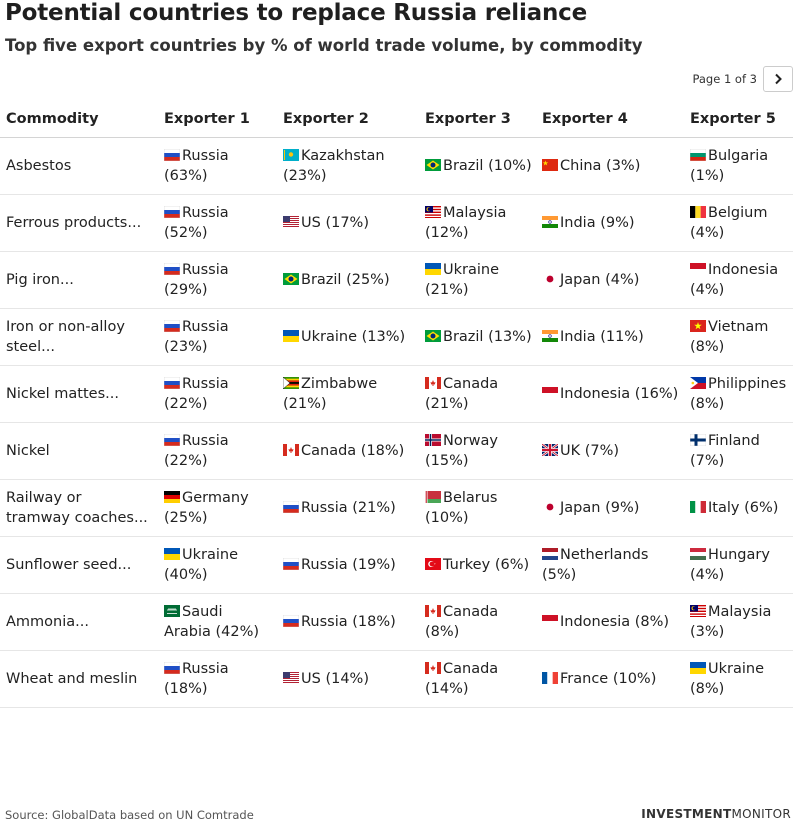  What do you see at coordinates (217, 119) in the screenshot?
I see `column-header: Exporter 1` at bounding box center [217, 119].